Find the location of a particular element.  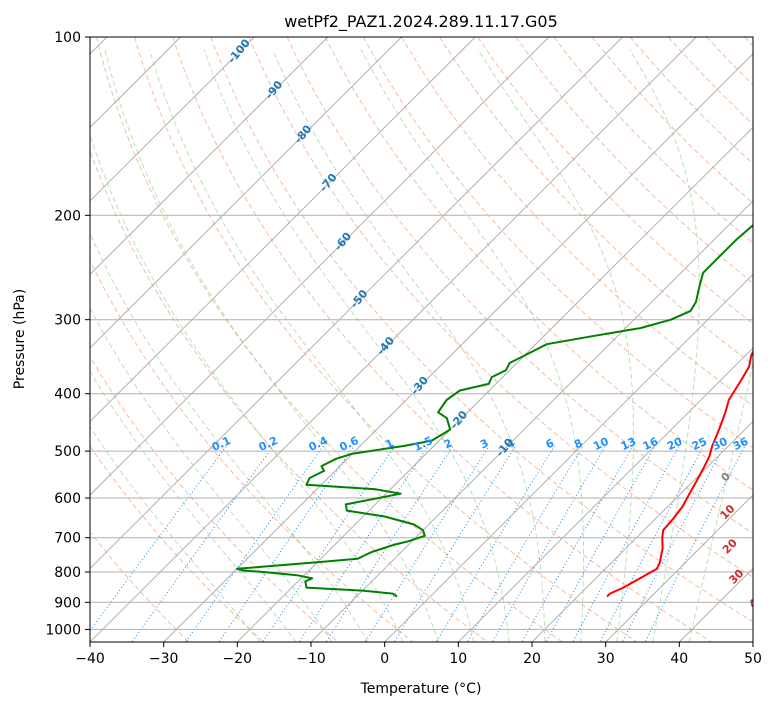

chart-title: wetPf2_PAZ1.2024.289.11.17.G05 is located at coordinates (421, 22).